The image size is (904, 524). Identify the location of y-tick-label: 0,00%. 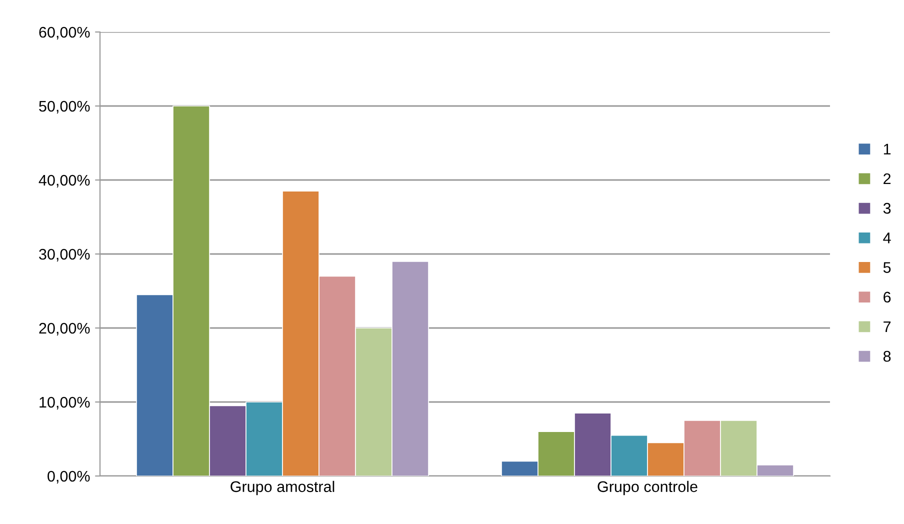
(69, 477).